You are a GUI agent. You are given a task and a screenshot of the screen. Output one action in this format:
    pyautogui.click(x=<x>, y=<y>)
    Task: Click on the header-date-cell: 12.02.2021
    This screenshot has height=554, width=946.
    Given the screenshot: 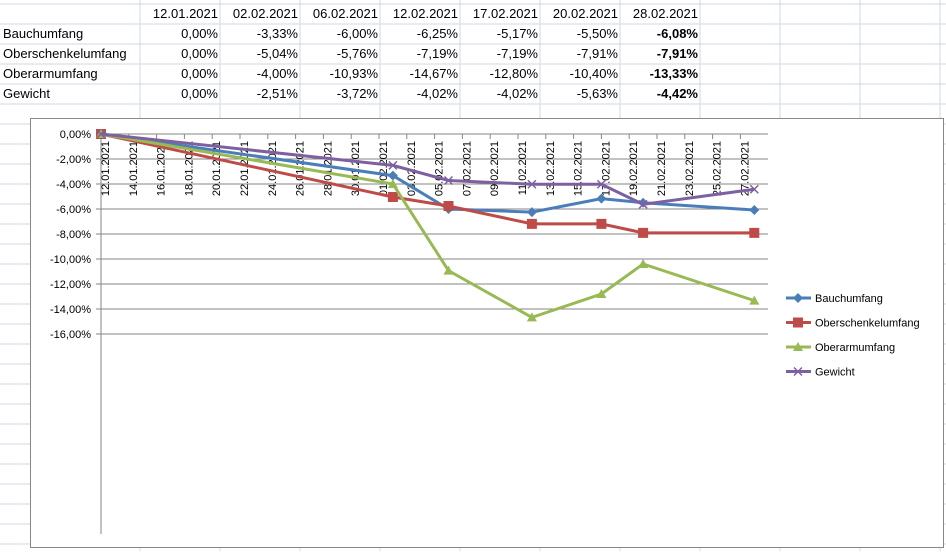 What is the action you would take?
    pyautogui.click(x=425, y=13)
    